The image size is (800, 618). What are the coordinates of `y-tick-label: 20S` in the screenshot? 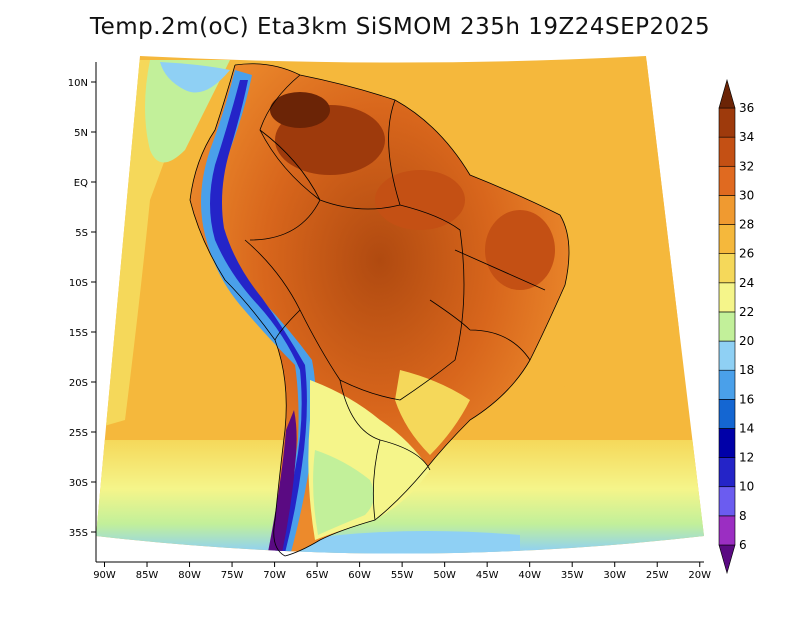 It's located at (78, 383).